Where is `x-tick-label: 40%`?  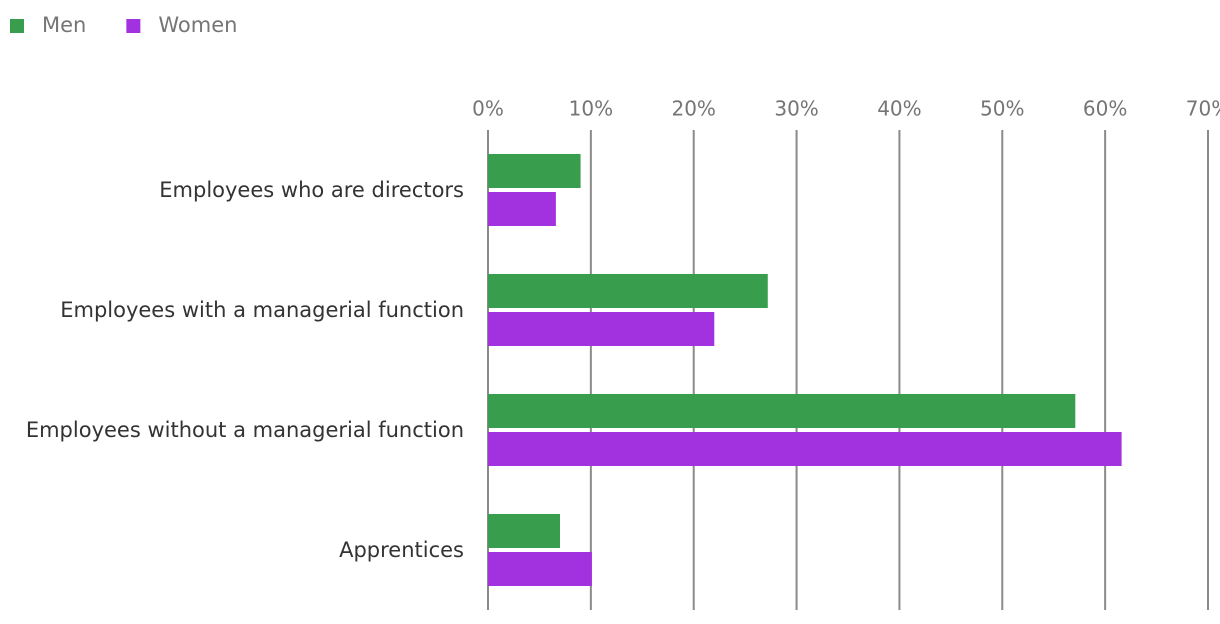 x-tick-label: 40% is located at coordinates (899, 109).